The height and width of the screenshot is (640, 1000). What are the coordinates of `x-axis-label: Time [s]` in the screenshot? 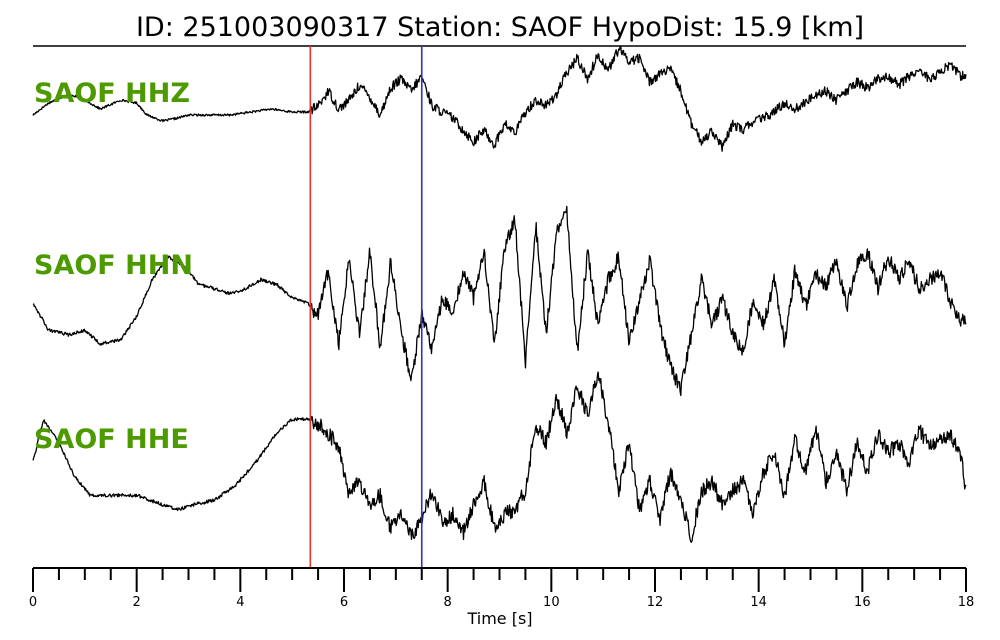 It's located at (499, 618).